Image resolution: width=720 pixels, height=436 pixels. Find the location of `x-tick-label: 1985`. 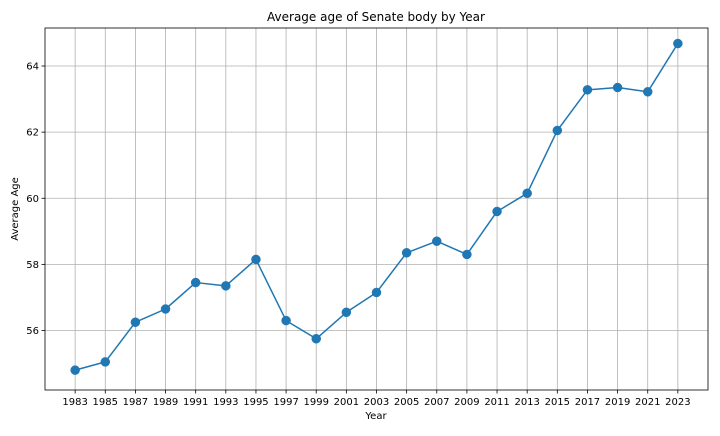

x-tick-label: 1985 is located at coordinates (105, 402).